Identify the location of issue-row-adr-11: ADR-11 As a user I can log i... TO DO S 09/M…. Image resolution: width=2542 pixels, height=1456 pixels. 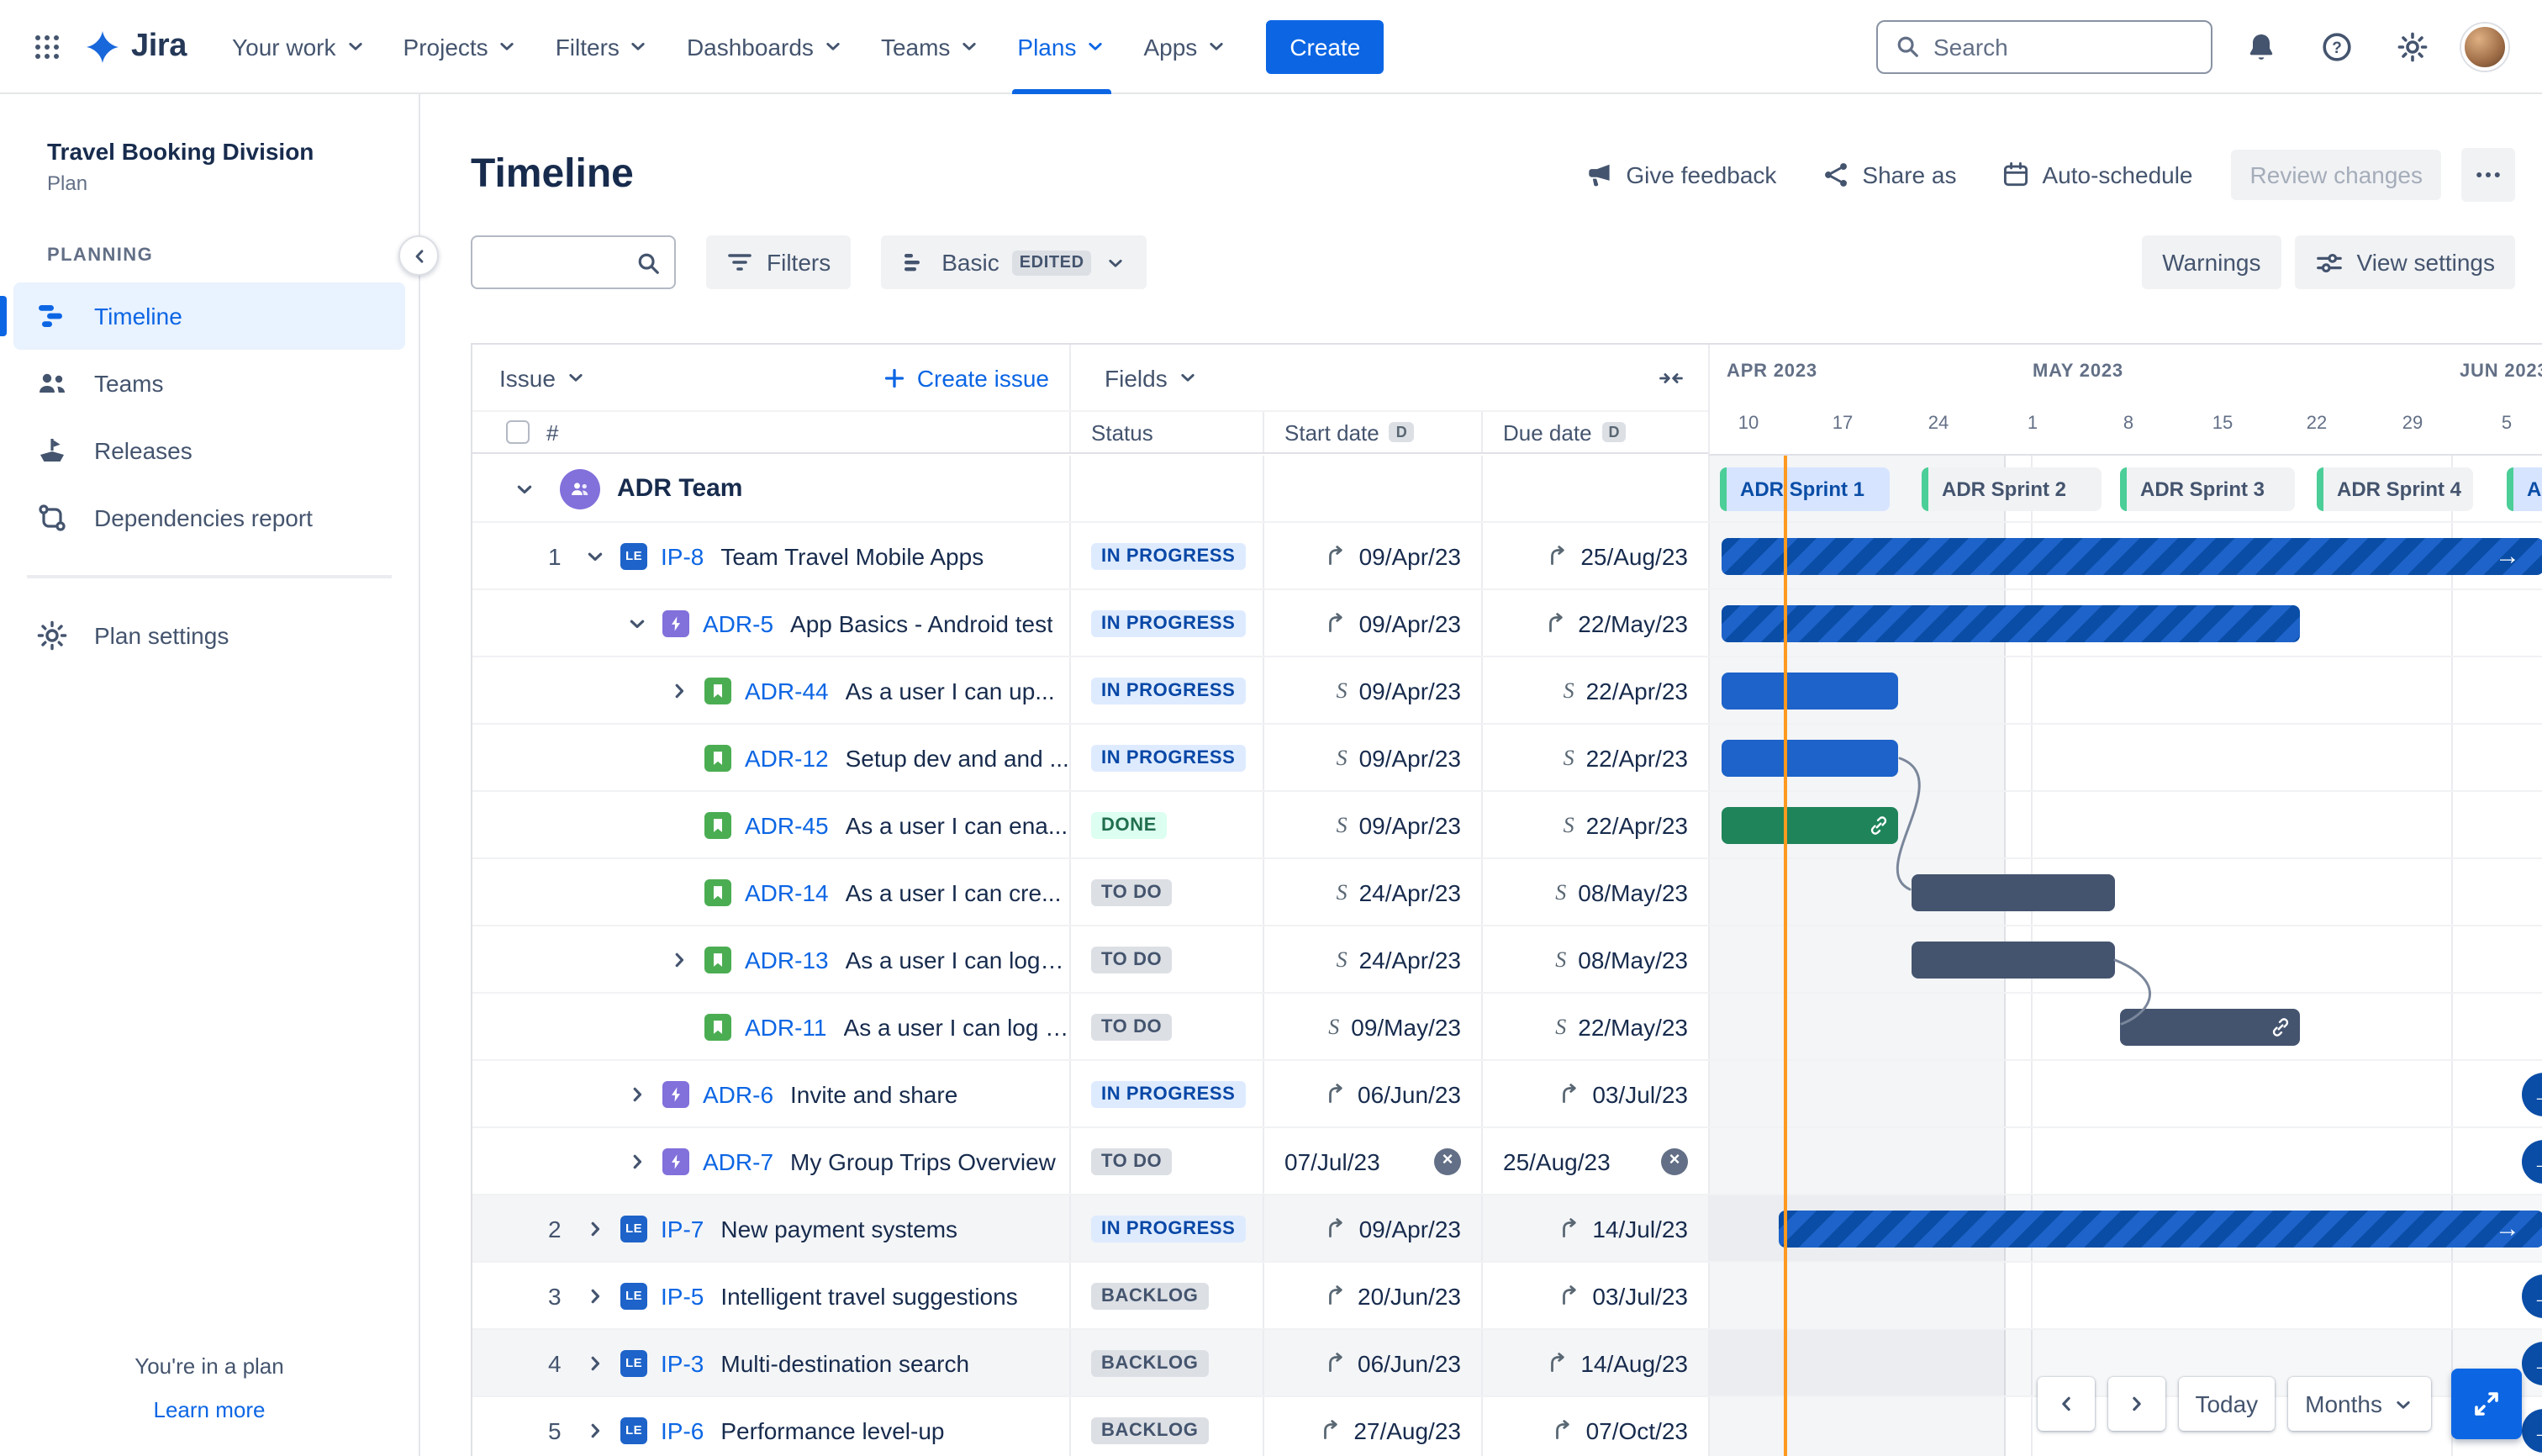
(1507, 1027).